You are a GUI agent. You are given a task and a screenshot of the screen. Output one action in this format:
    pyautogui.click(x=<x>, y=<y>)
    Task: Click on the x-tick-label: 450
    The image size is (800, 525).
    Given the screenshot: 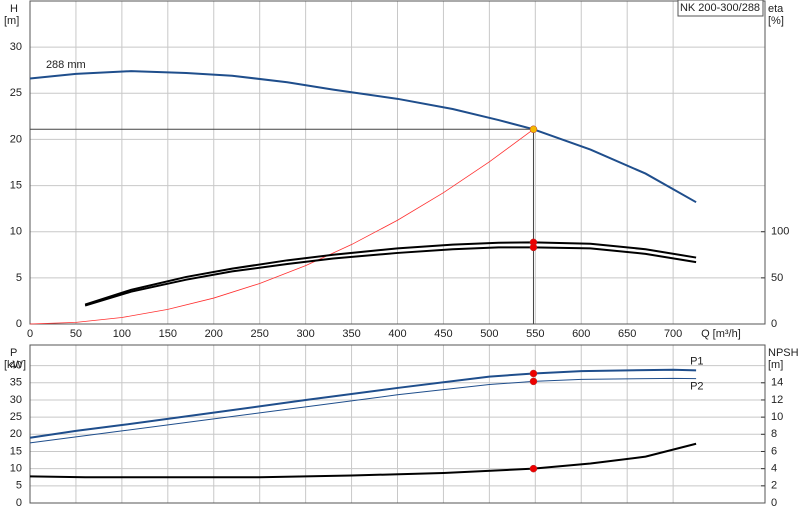 What is the action you would take?
    pyautogui.click(x=443, y=334)
    